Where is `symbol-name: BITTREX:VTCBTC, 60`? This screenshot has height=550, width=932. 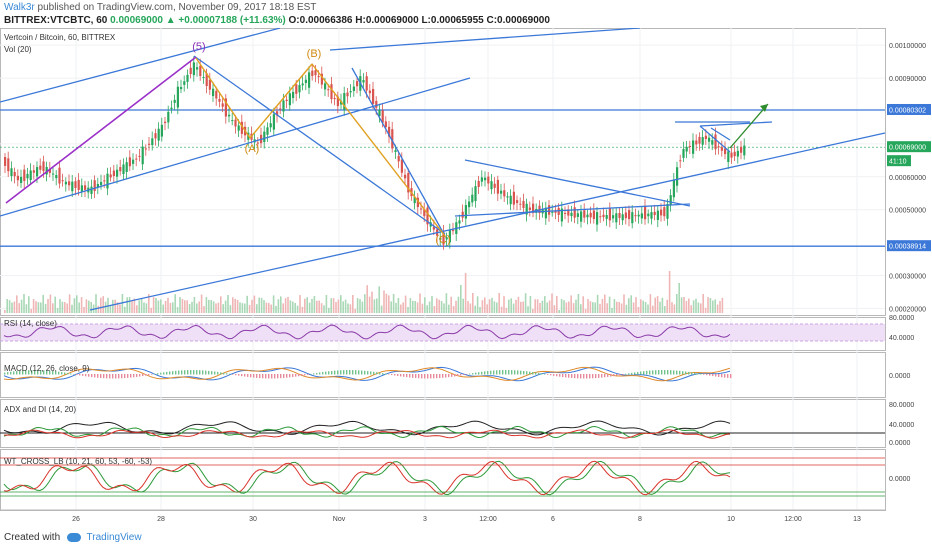
symbol-name: BITTREX:VTCBTC, 60 is located at coordinates (56, 20).